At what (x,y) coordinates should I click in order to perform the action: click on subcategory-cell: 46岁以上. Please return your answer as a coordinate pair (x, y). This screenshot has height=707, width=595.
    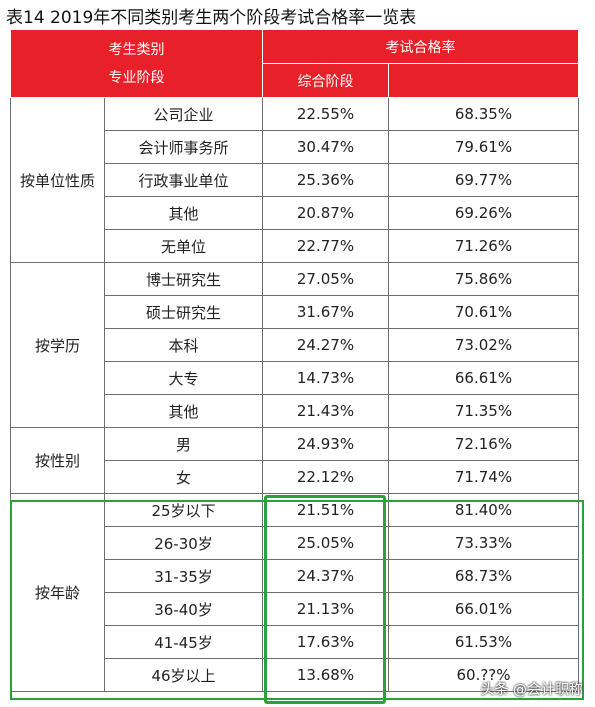
    Looking at the image, I should click on (183, 675).